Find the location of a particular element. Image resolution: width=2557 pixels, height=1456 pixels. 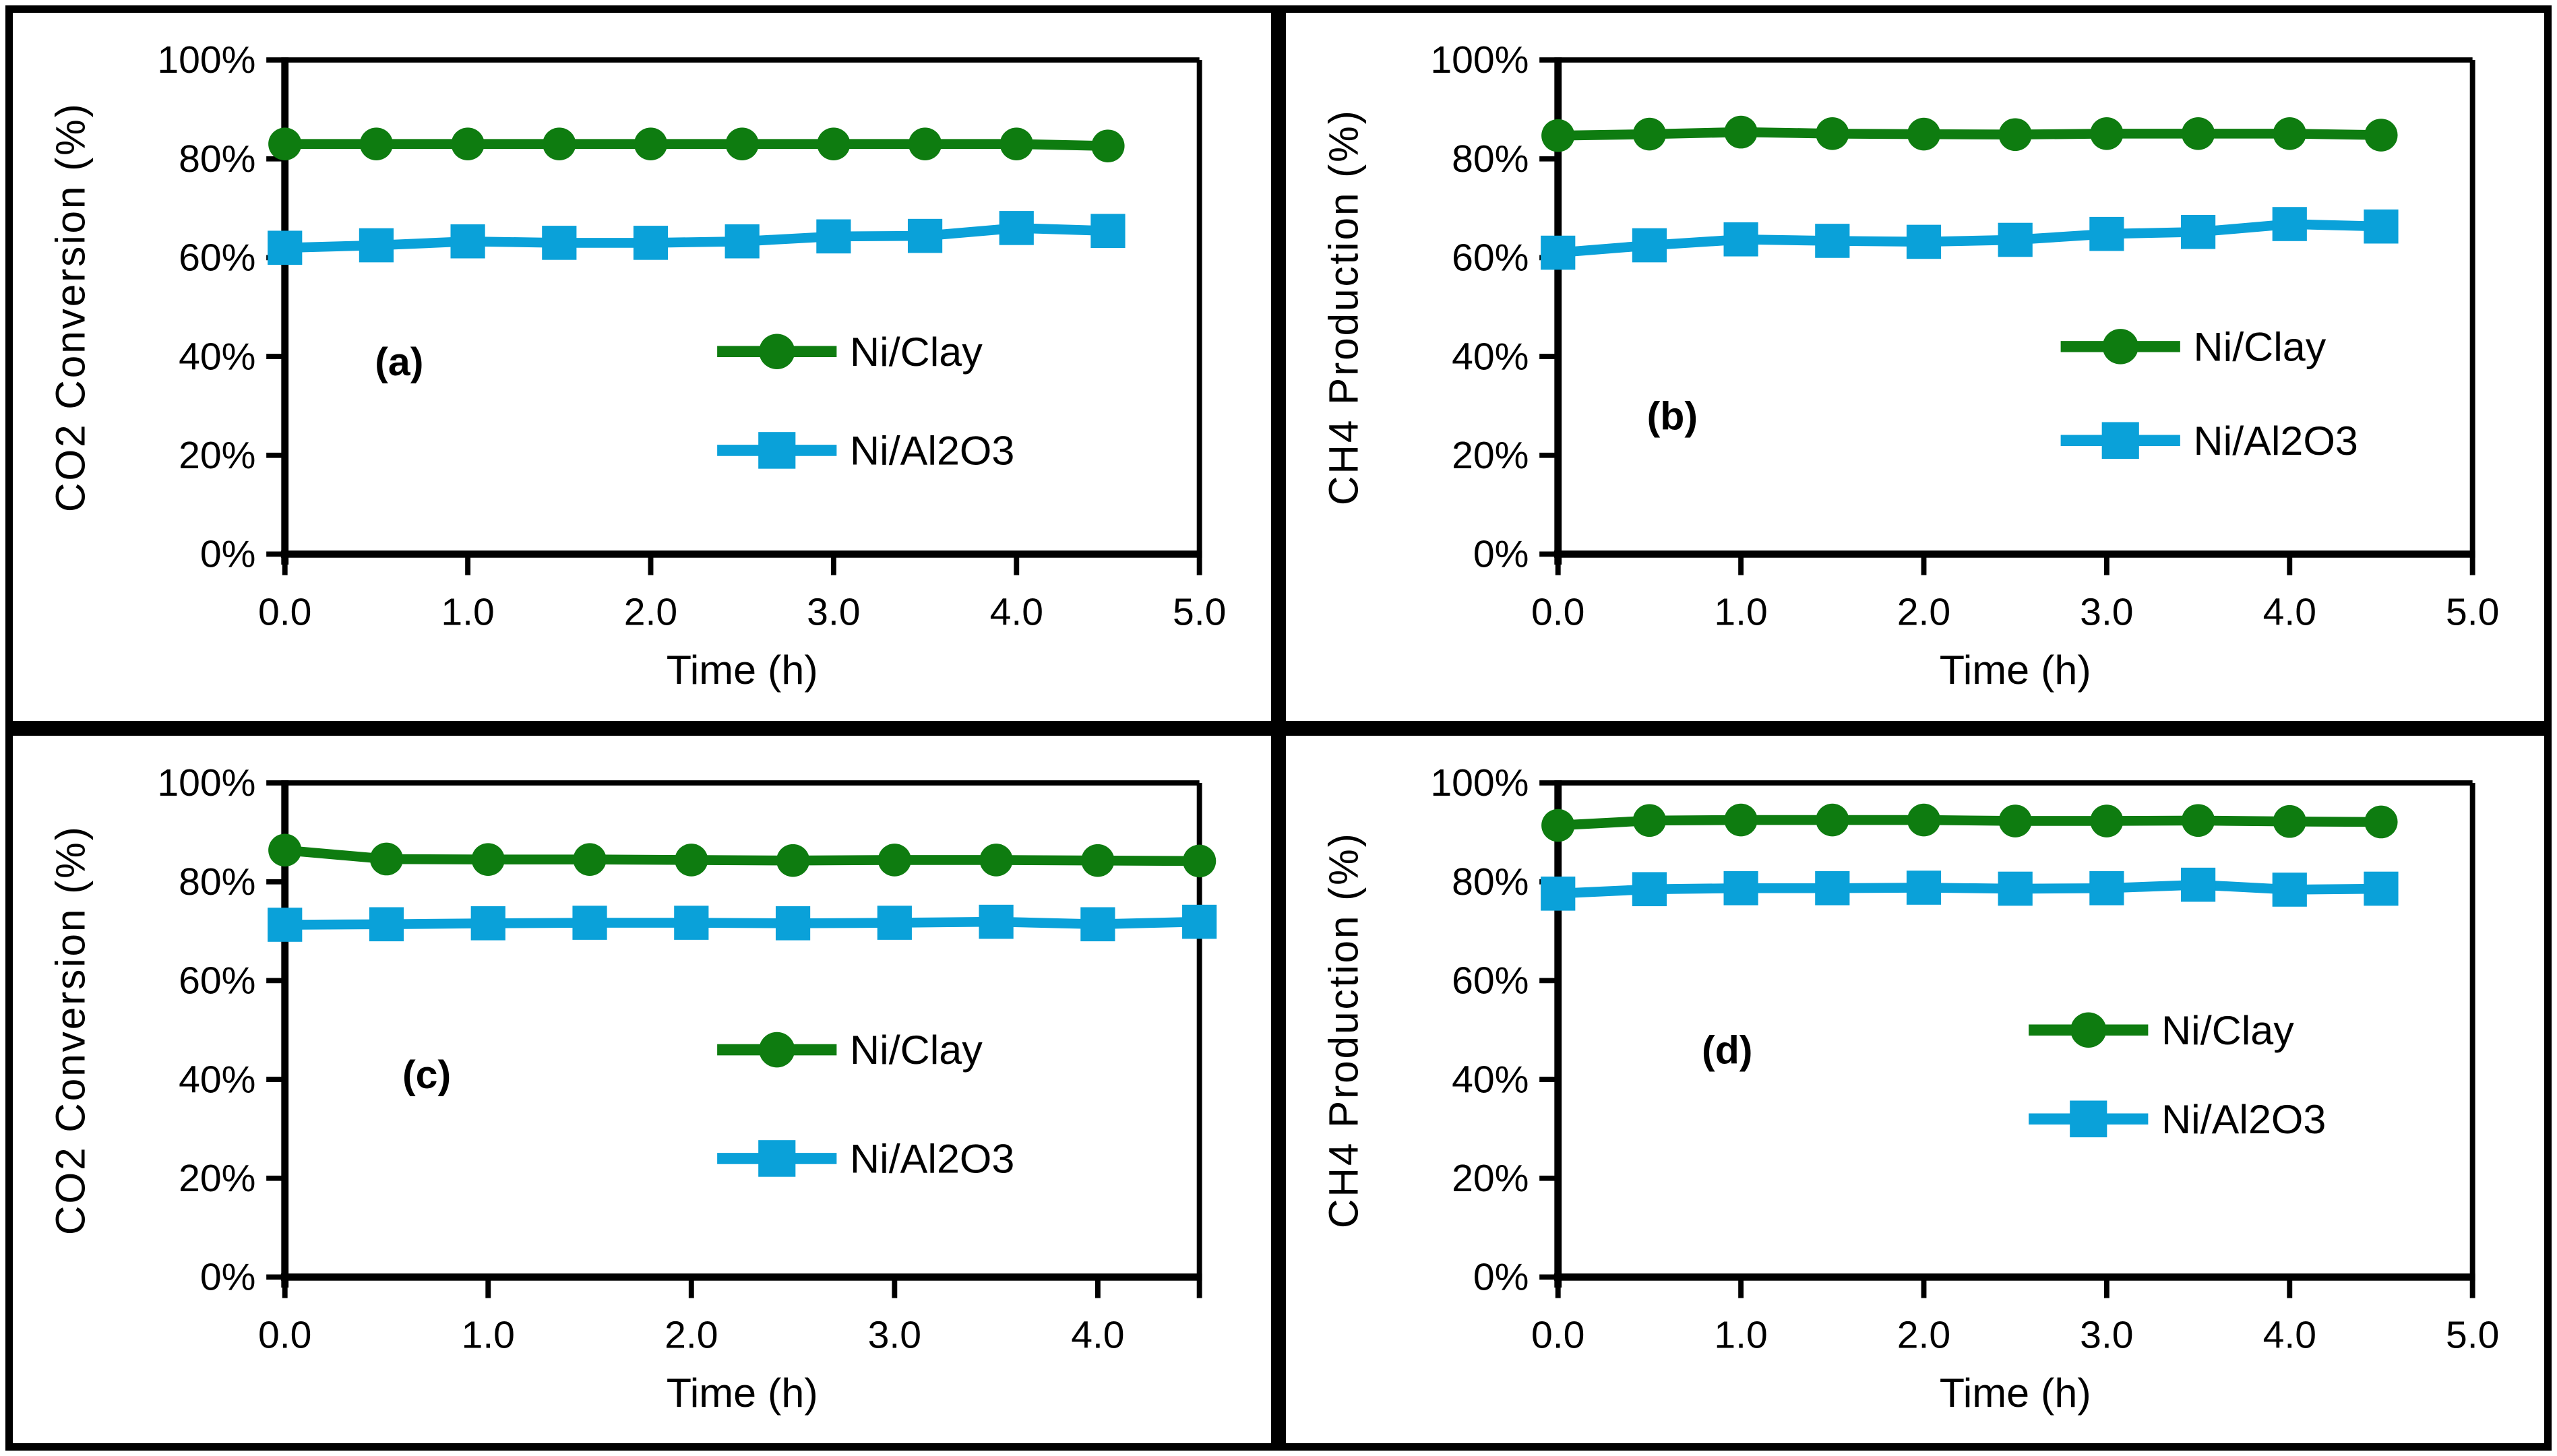

series-ni-clay-line is located at coordinates (1970, 823).